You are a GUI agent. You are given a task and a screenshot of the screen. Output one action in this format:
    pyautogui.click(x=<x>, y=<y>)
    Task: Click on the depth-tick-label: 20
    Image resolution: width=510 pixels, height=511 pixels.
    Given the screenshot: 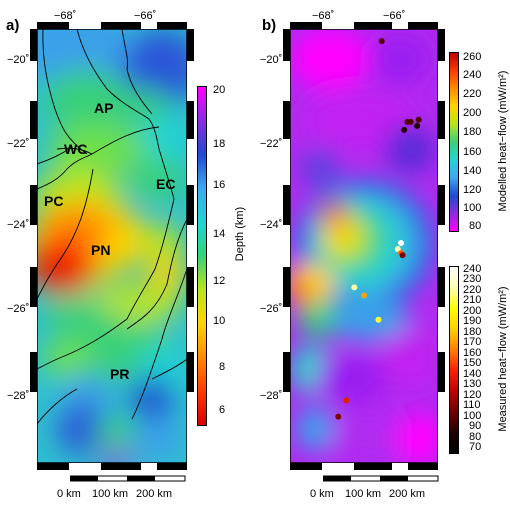 What is the action you would take?
    pyautogui.click(x=219, y=90)
    